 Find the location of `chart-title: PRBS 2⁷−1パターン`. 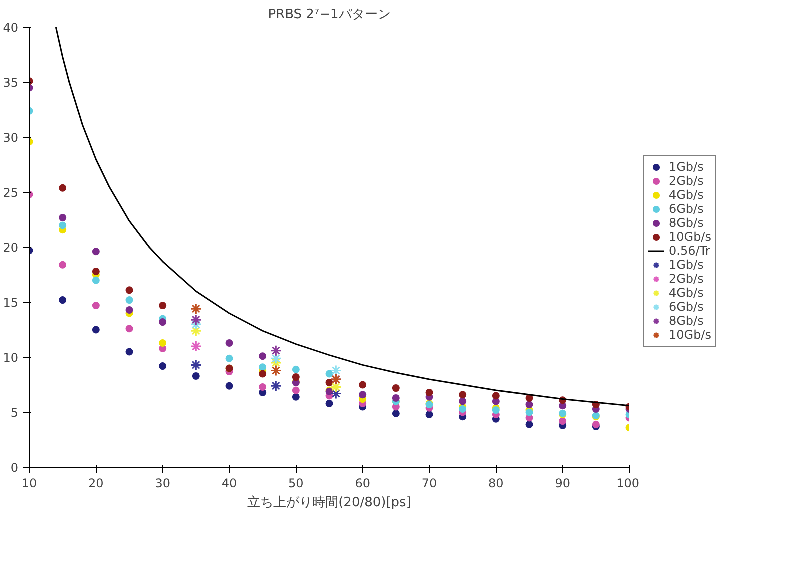

chart-title: PRBS 2⁷−1パターン is located at coordinates (329, 15).